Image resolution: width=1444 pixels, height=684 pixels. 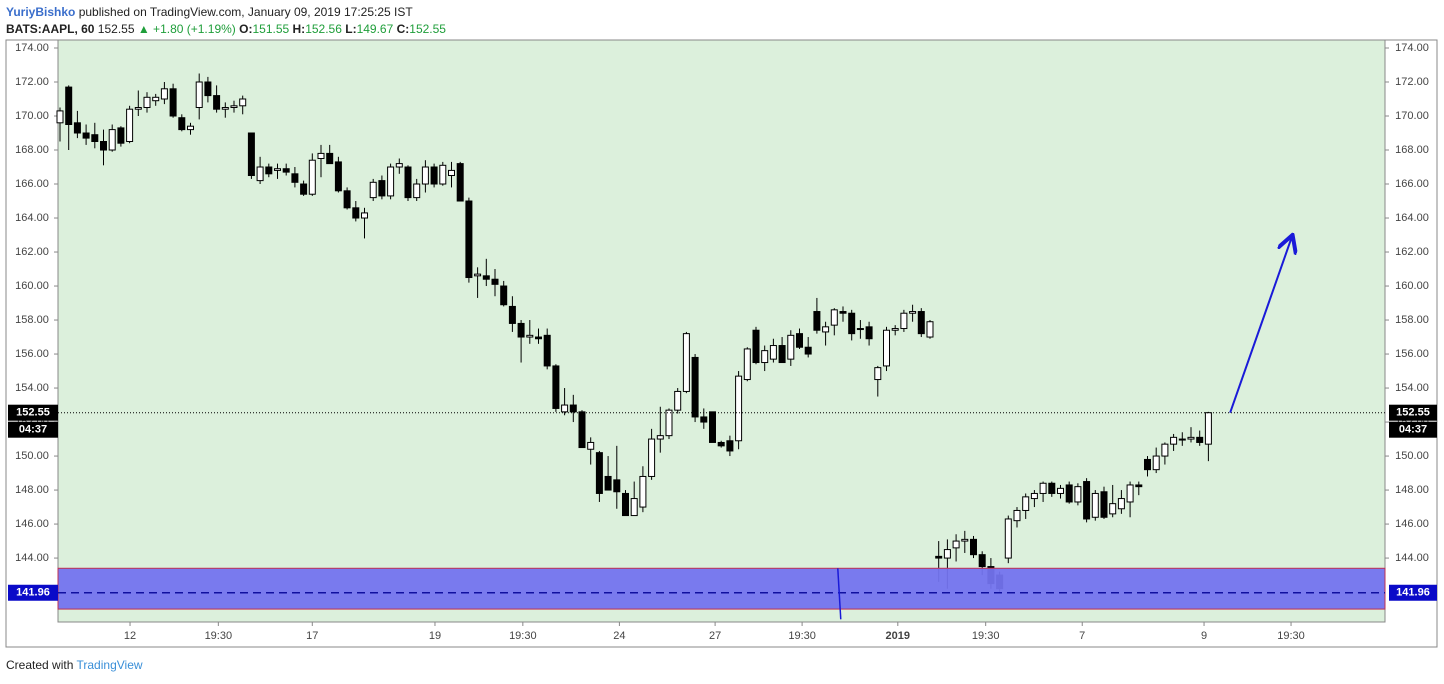 I want to click on symbol: BATS:AAPL, 60, so click(x=50, y=29).